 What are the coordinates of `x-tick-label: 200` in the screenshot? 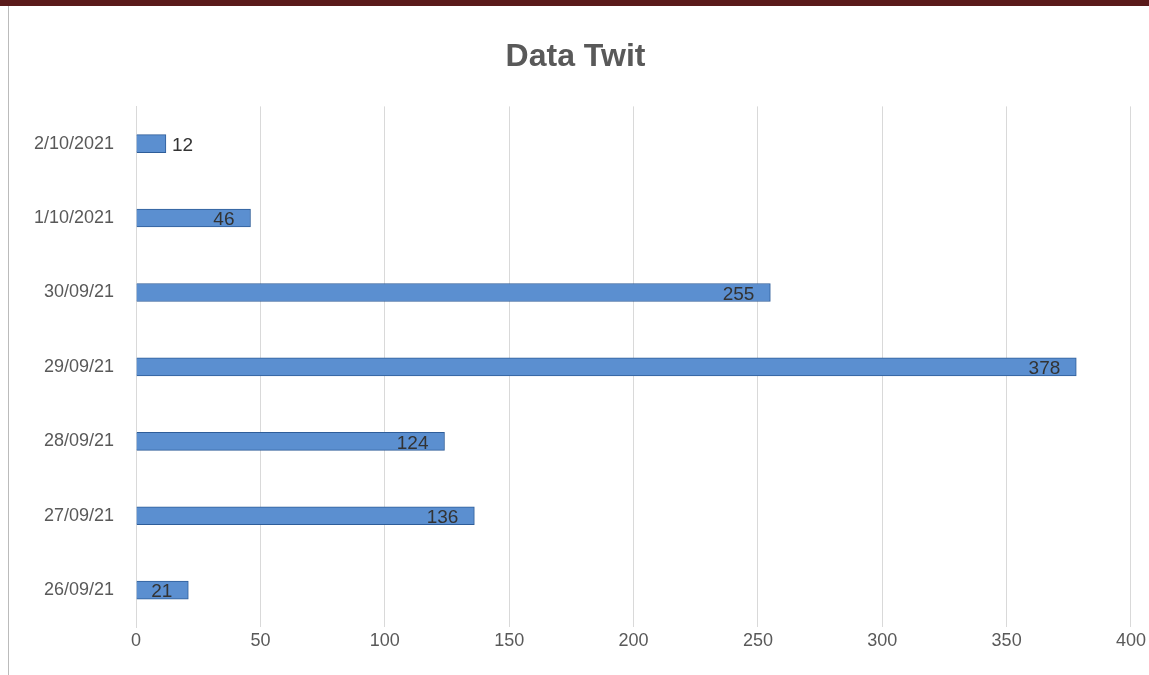 It's located at (633, 640).